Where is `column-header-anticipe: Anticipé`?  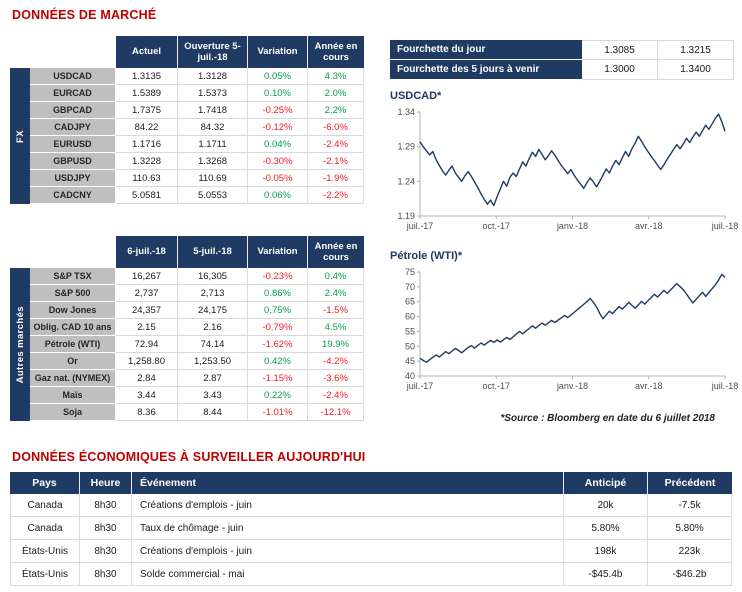 column-header-anticipe: Anticipé is located at coordinates (606, 483).